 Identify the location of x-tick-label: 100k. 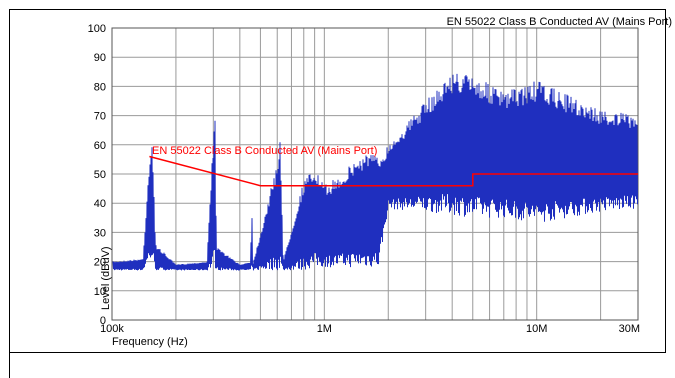
(112, 329).